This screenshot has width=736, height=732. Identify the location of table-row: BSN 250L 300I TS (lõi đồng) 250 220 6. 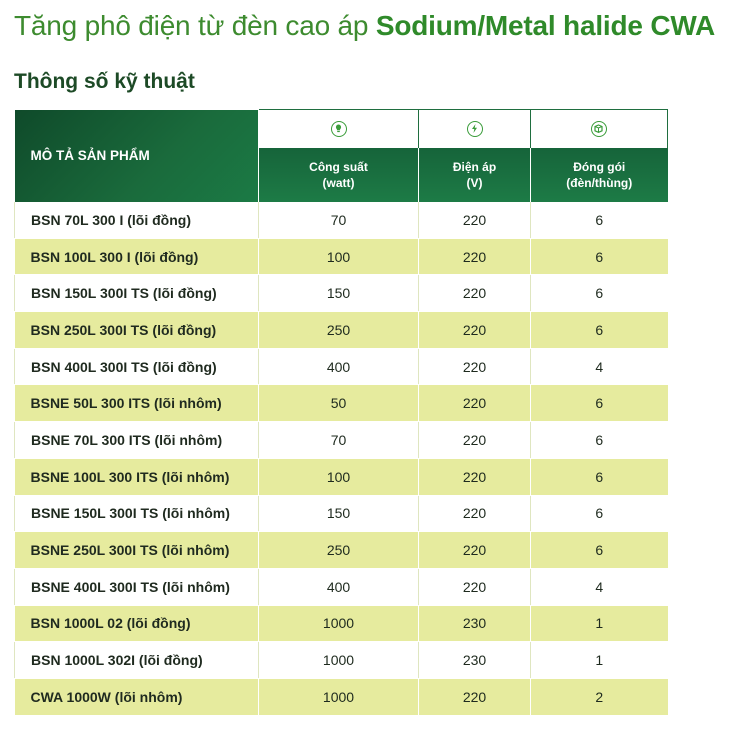
(341, 330).